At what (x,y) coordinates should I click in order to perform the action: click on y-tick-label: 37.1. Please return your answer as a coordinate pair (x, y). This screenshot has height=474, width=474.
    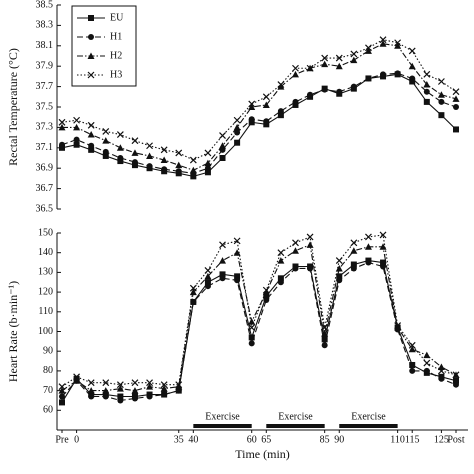
    Looking at the image, I should click on (45, 147).